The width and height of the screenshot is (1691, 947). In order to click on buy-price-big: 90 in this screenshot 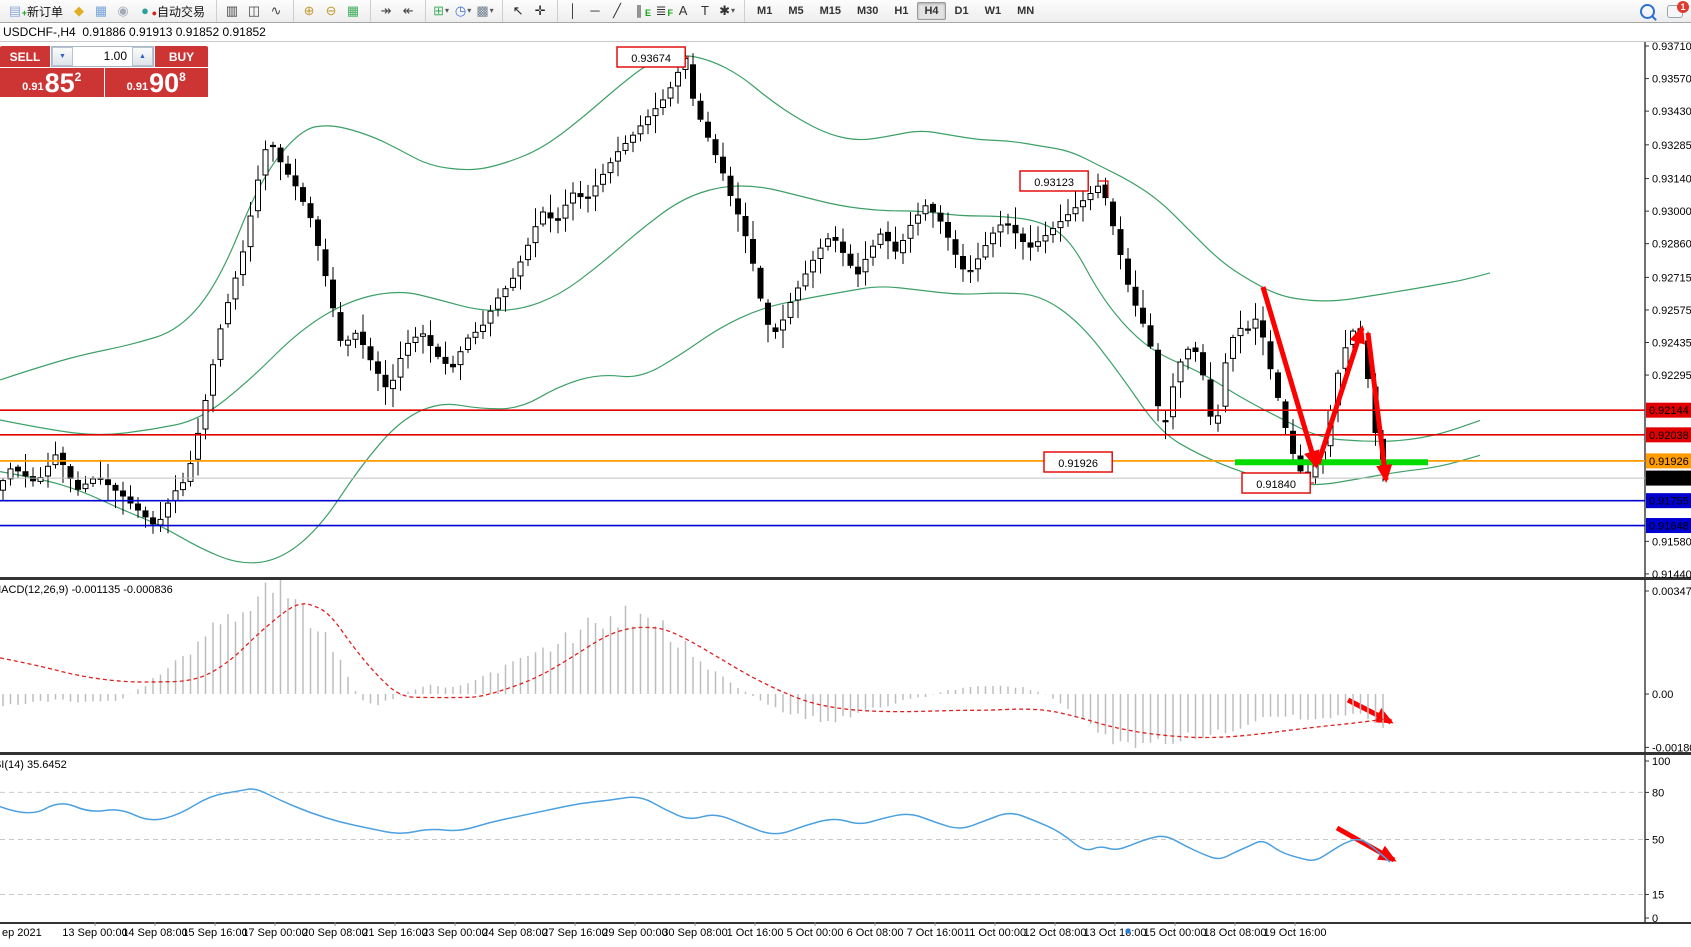, I will do `click(164, 83)`.